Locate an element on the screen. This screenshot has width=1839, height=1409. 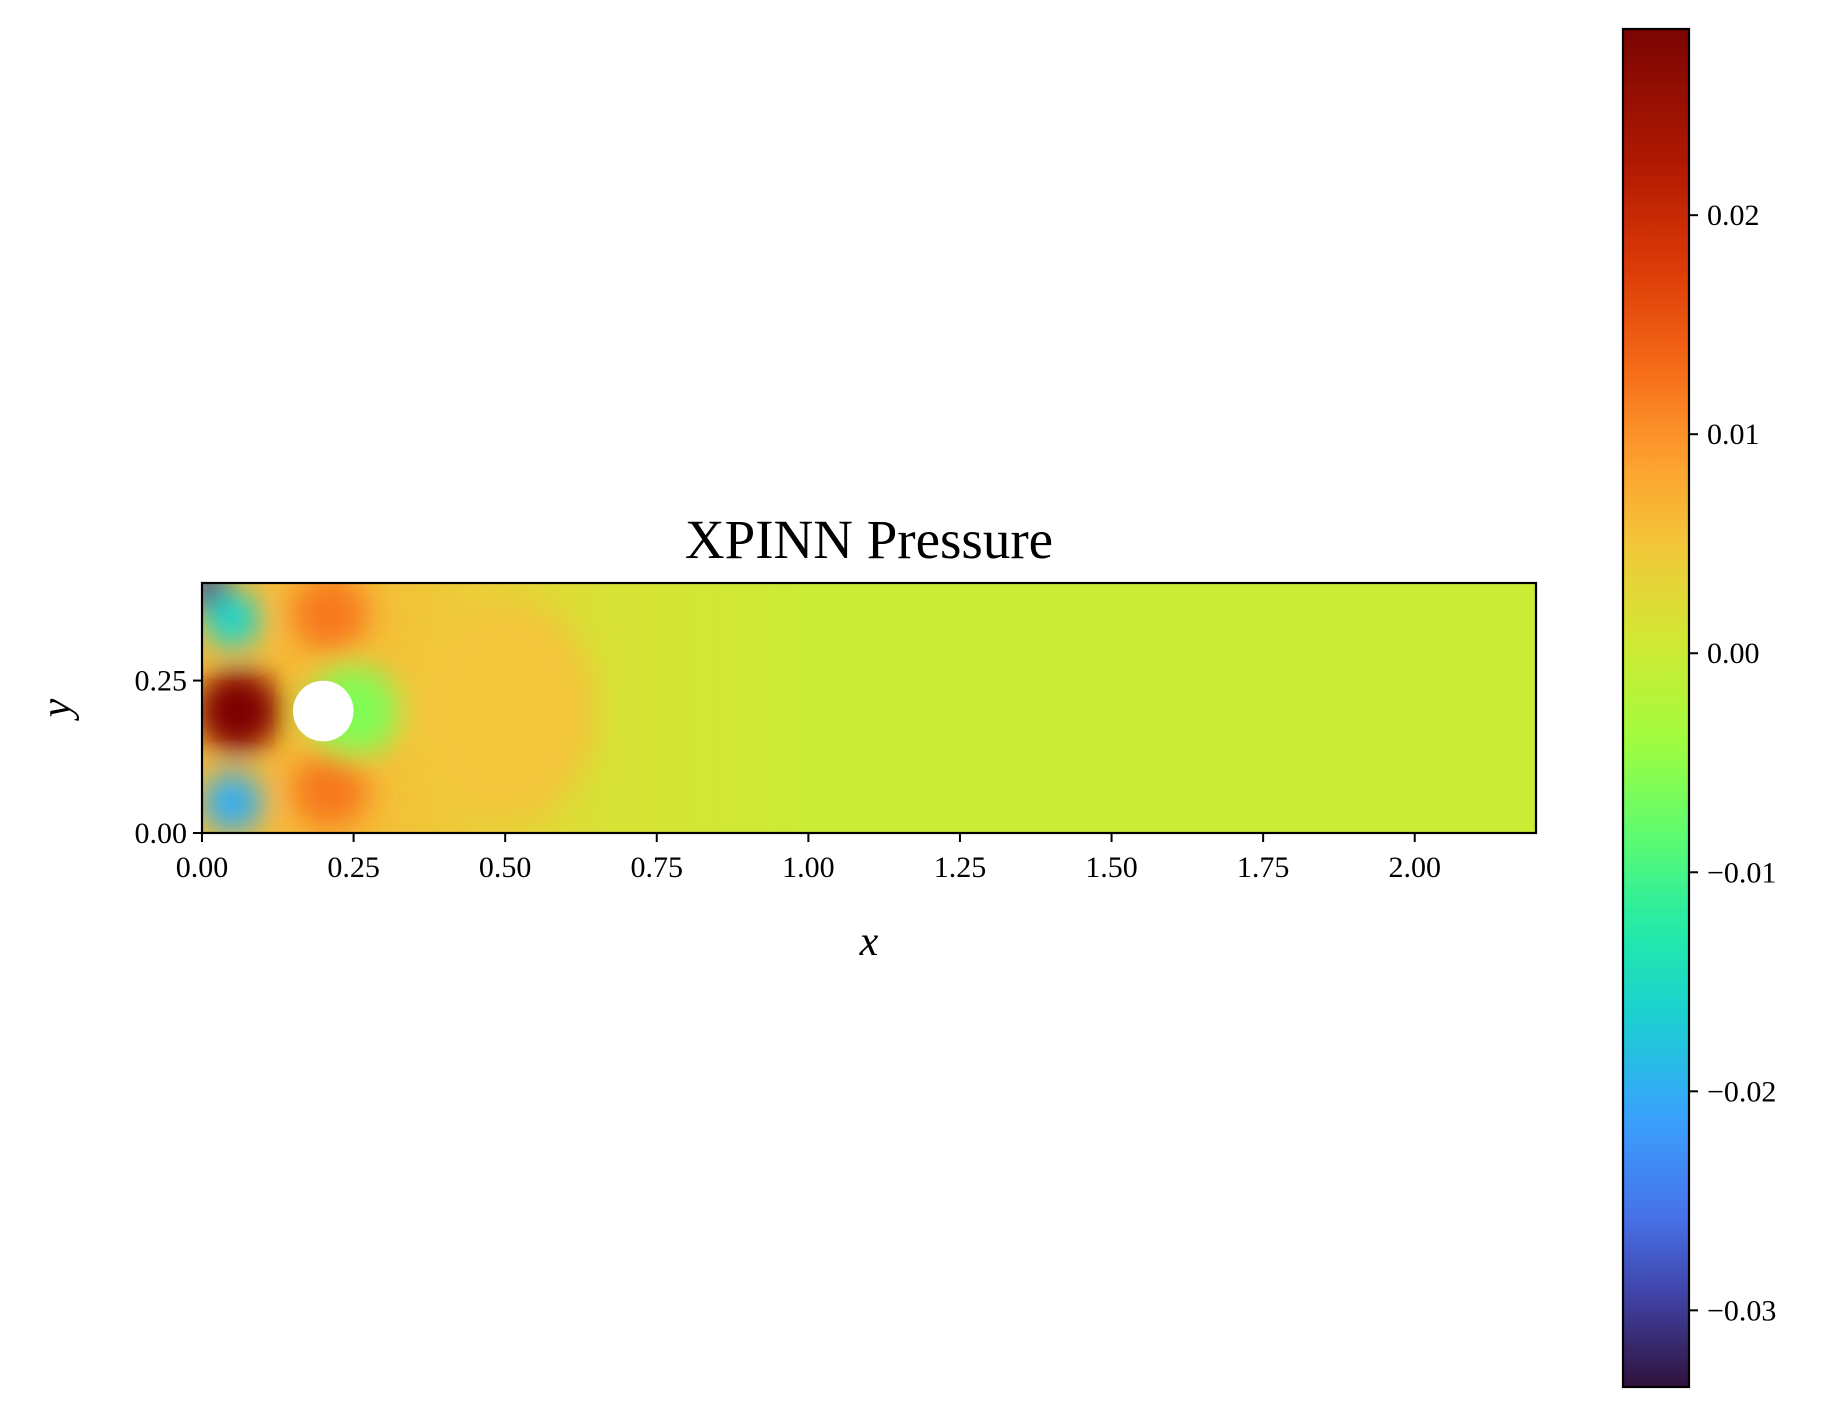
x-axis: 0.00 0.25 0.50 0.75 1.00 1.25 1.50 1.75 2.00 is located at coordinates (808, 858).